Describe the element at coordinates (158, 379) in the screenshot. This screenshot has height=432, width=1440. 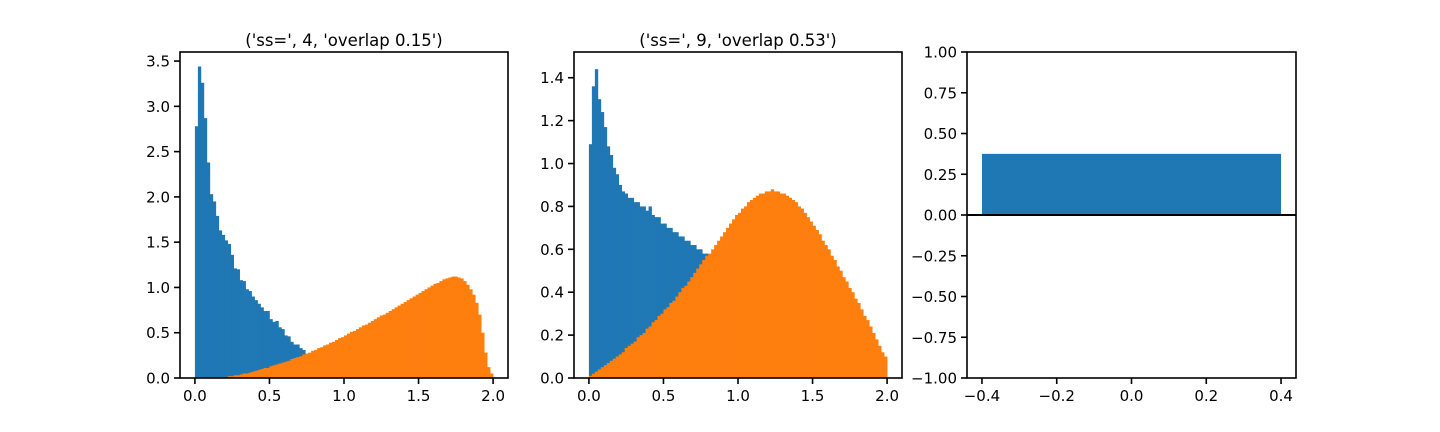
I see `y-tick-label: 0.0` at that location.